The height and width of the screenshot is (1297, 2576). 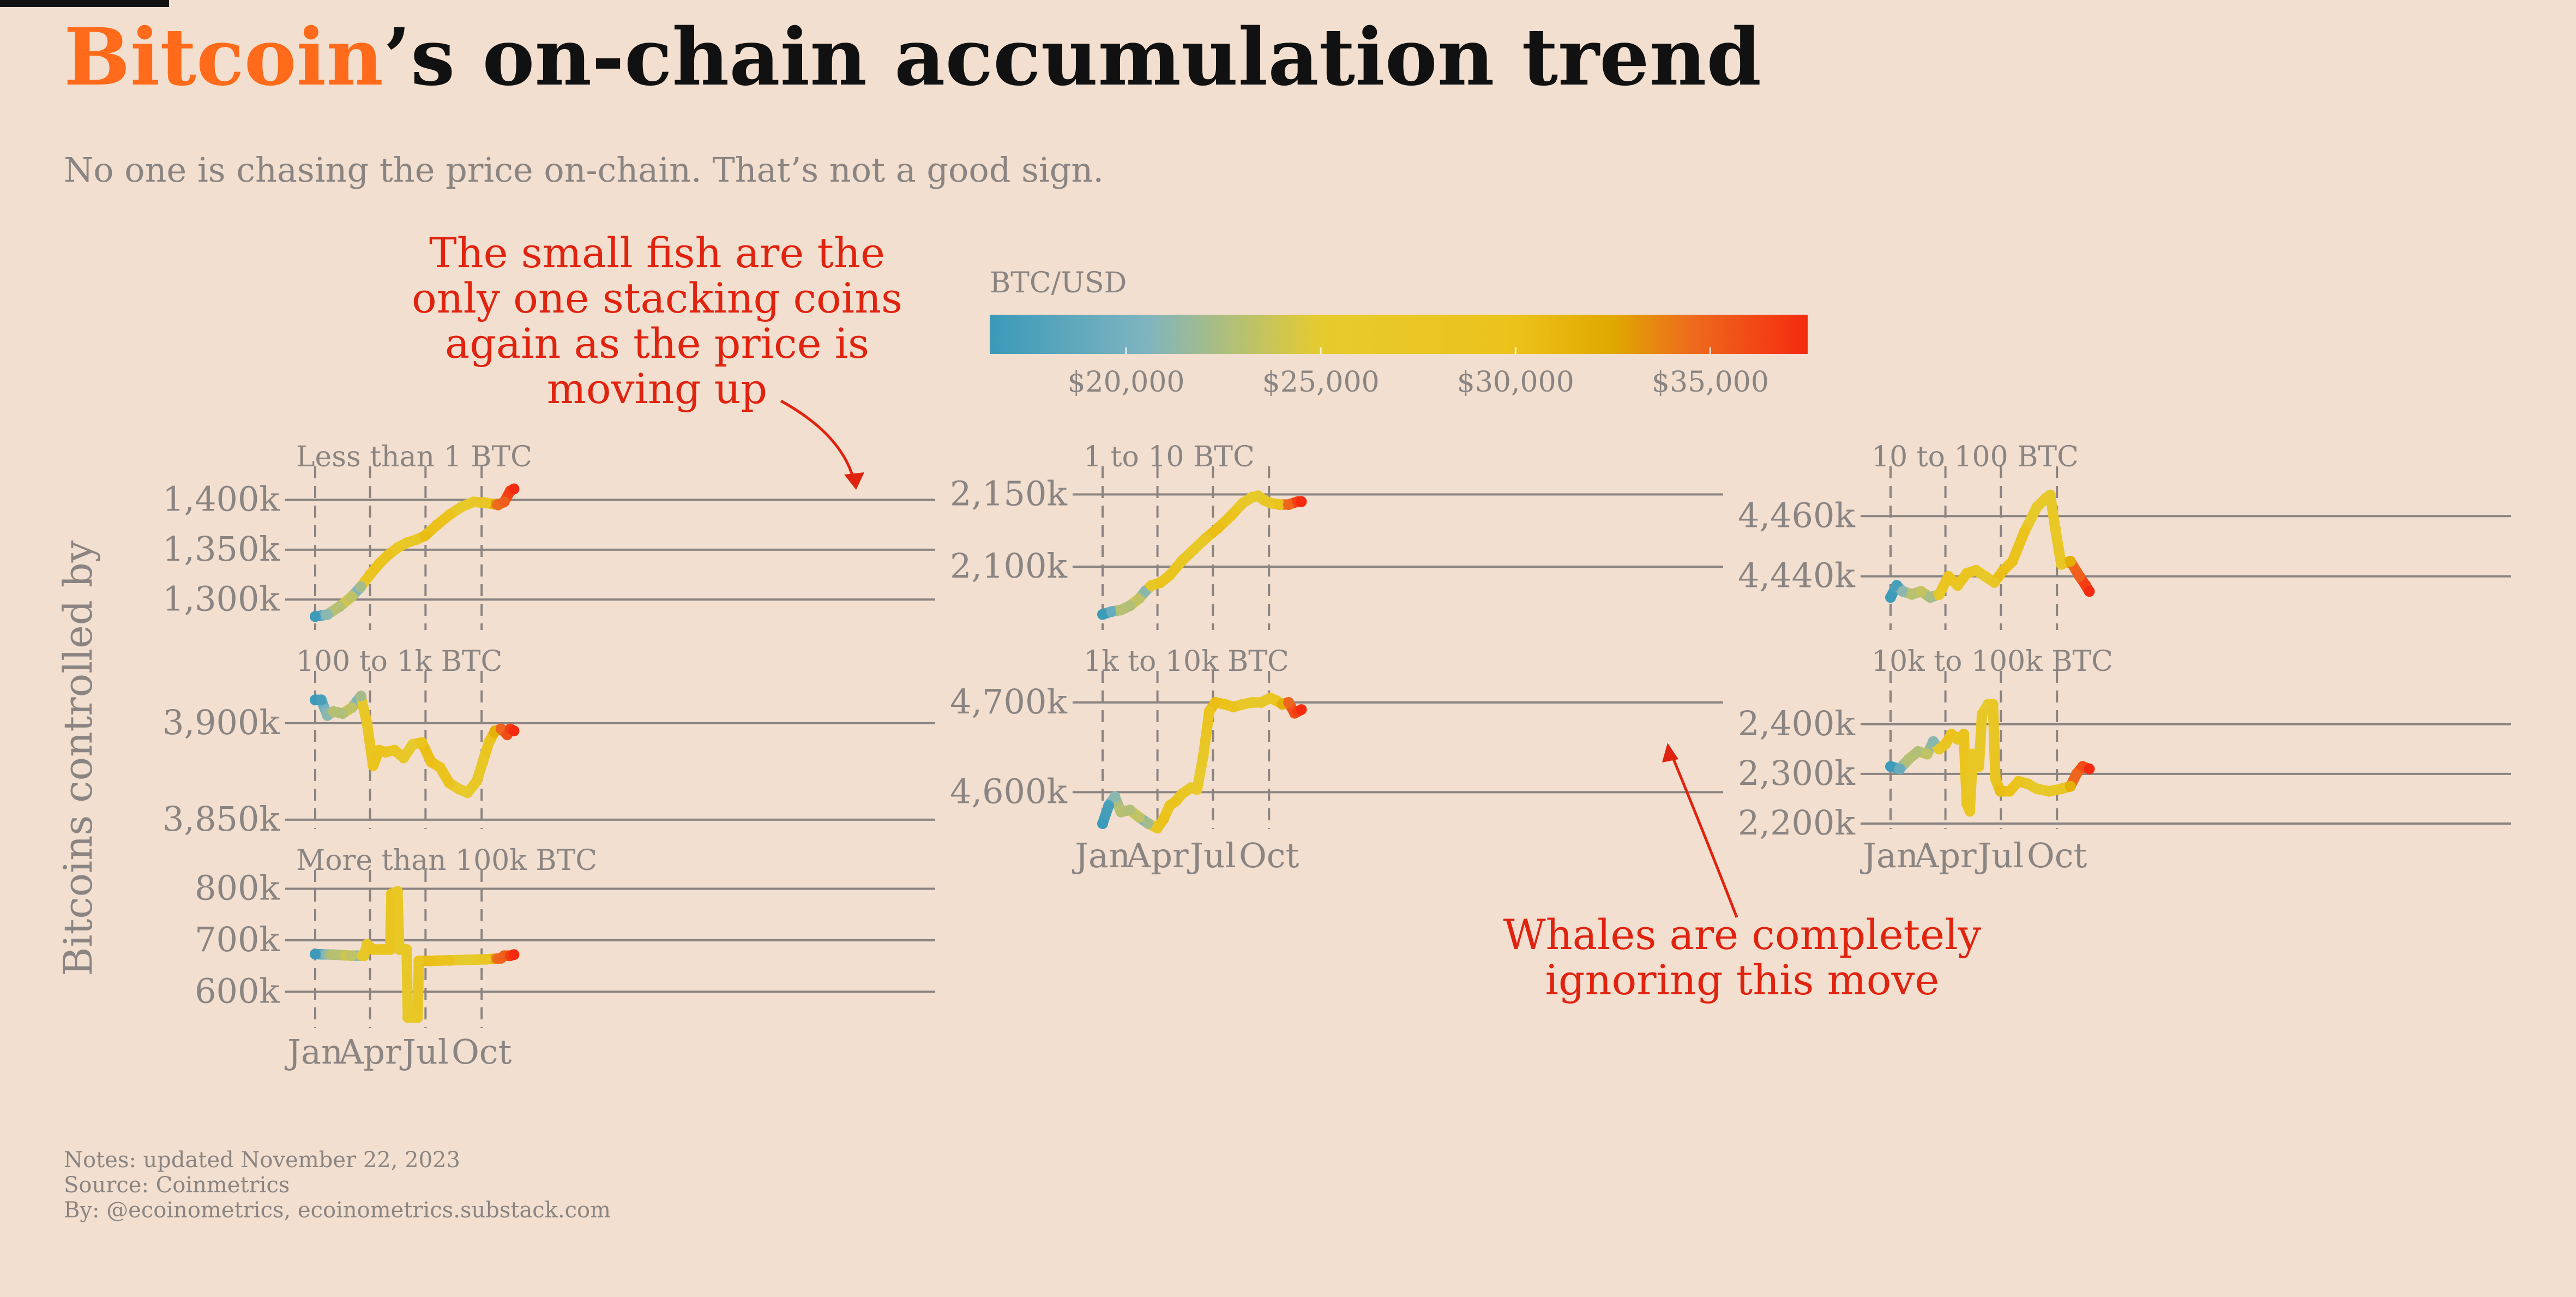 What do you see at coordinates (1796, 576) in the screenshot?
I see `y-tick-label: 4,440k` at bounding box center [1796, 576].